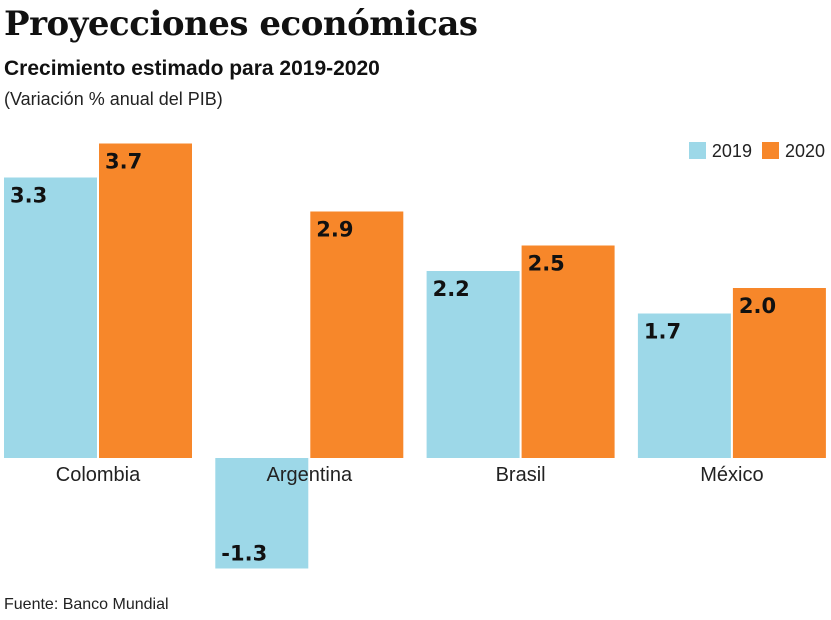 This screenshot has height=620, width=831. I want to click on chart-title: Proyecciones económicas, so click(241, 24).